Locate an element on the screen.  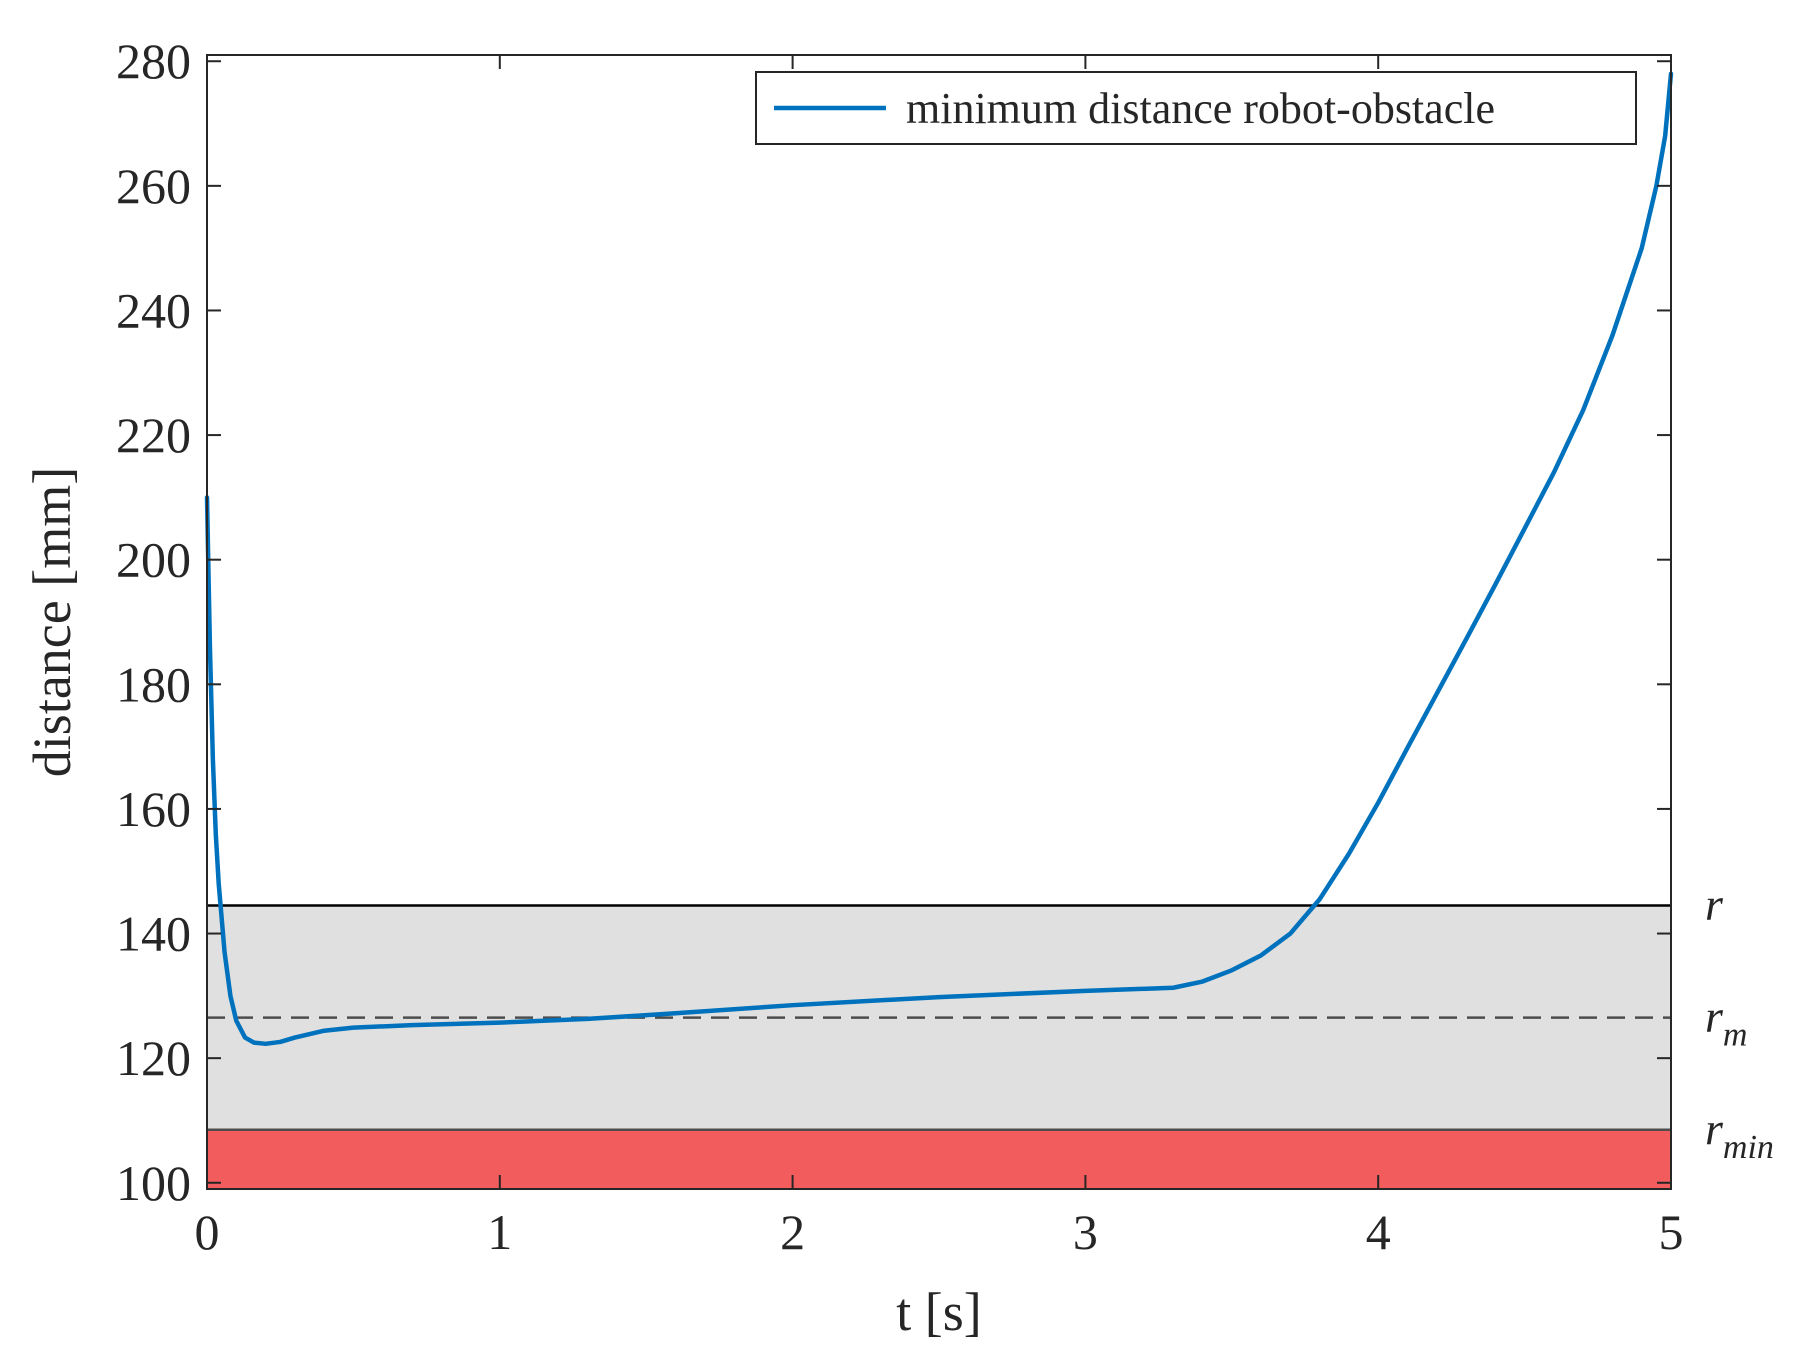
legend: minimum distance robot-obstacle is located at coordinates (1196, 108).